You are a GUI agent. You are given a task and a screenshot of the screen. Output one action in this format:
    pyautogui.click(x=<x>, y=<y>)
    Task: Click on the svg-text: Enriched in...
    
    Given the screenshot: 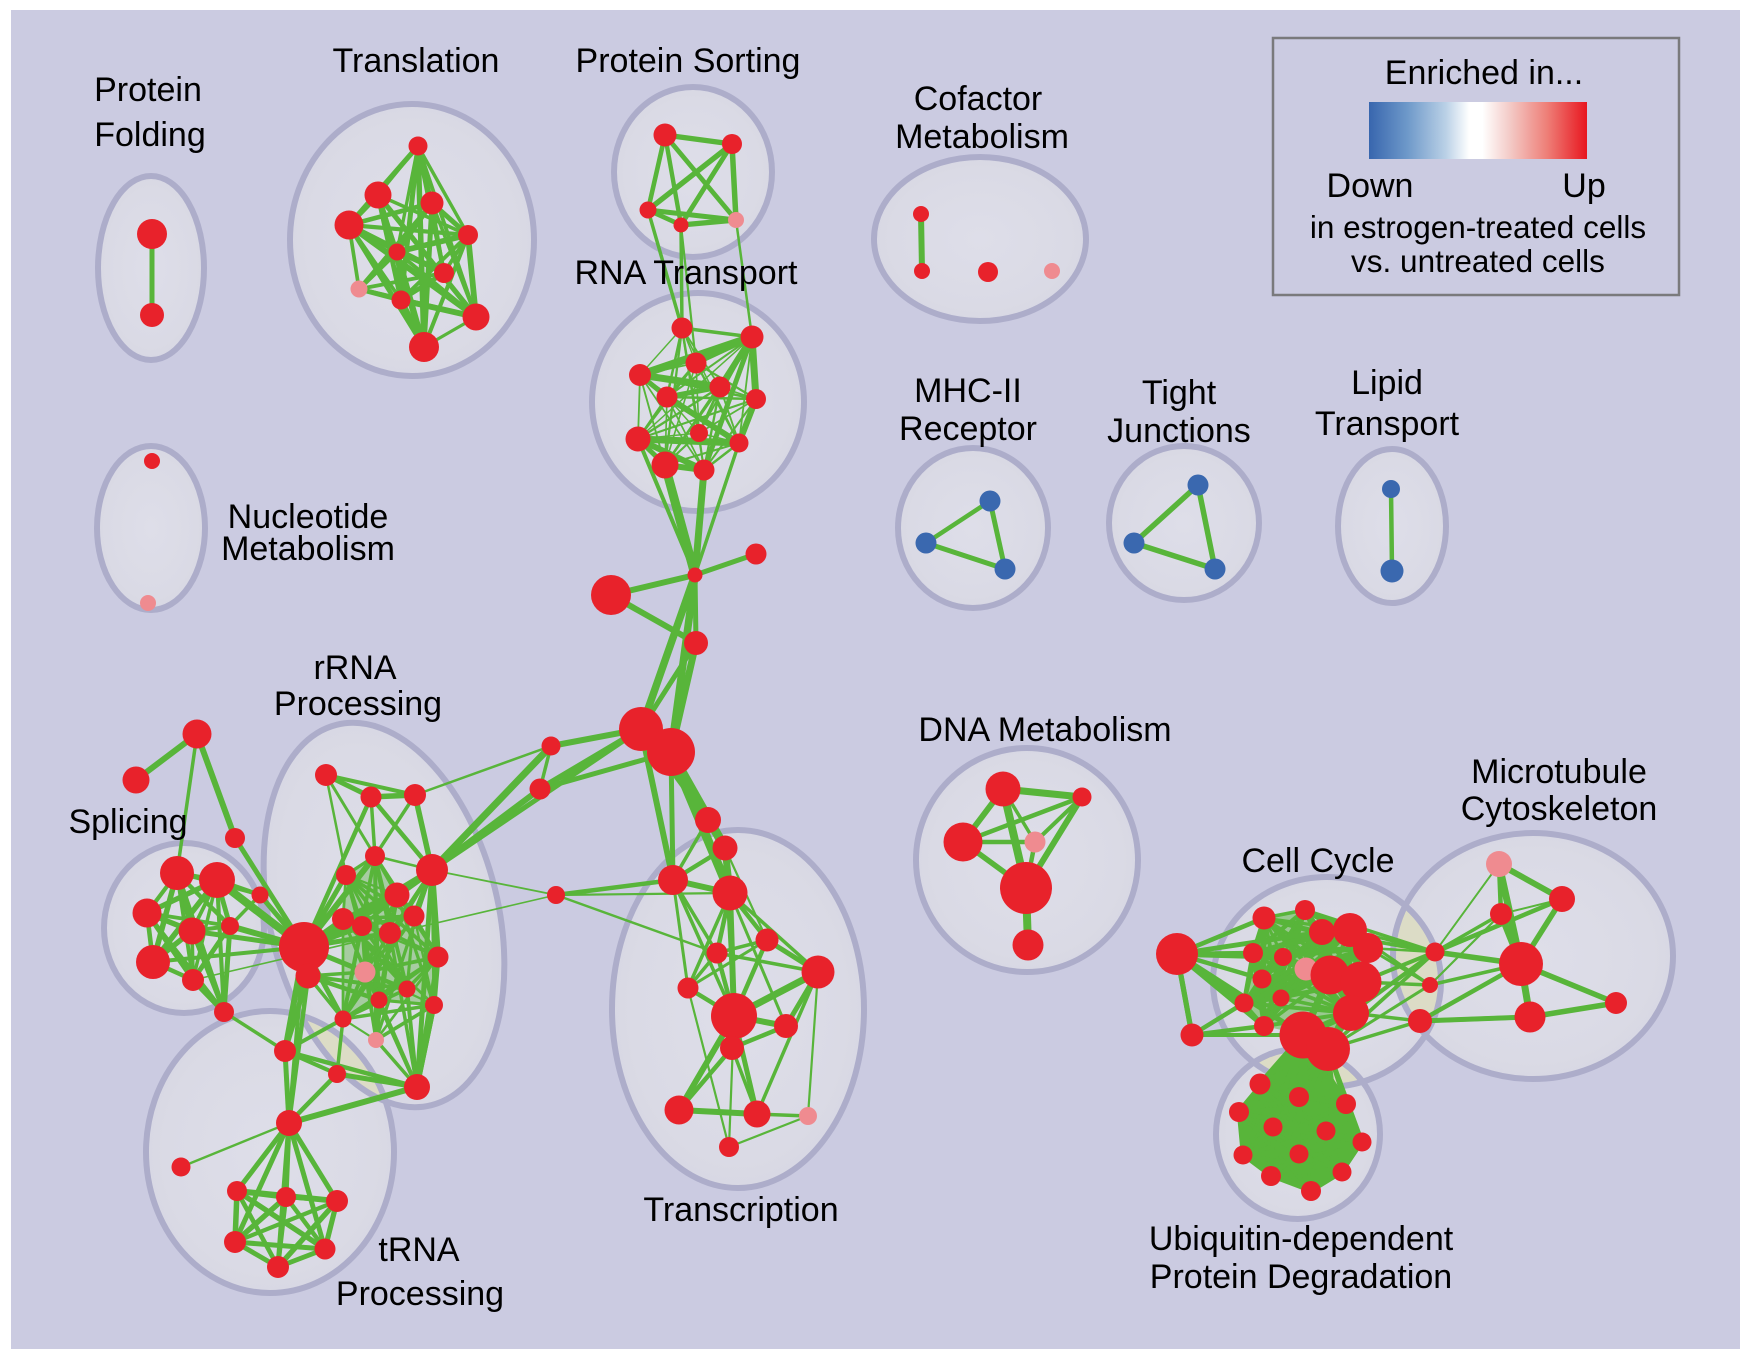 What is the action you would take?
    pyautogui.click(x=1484, y=73)
    